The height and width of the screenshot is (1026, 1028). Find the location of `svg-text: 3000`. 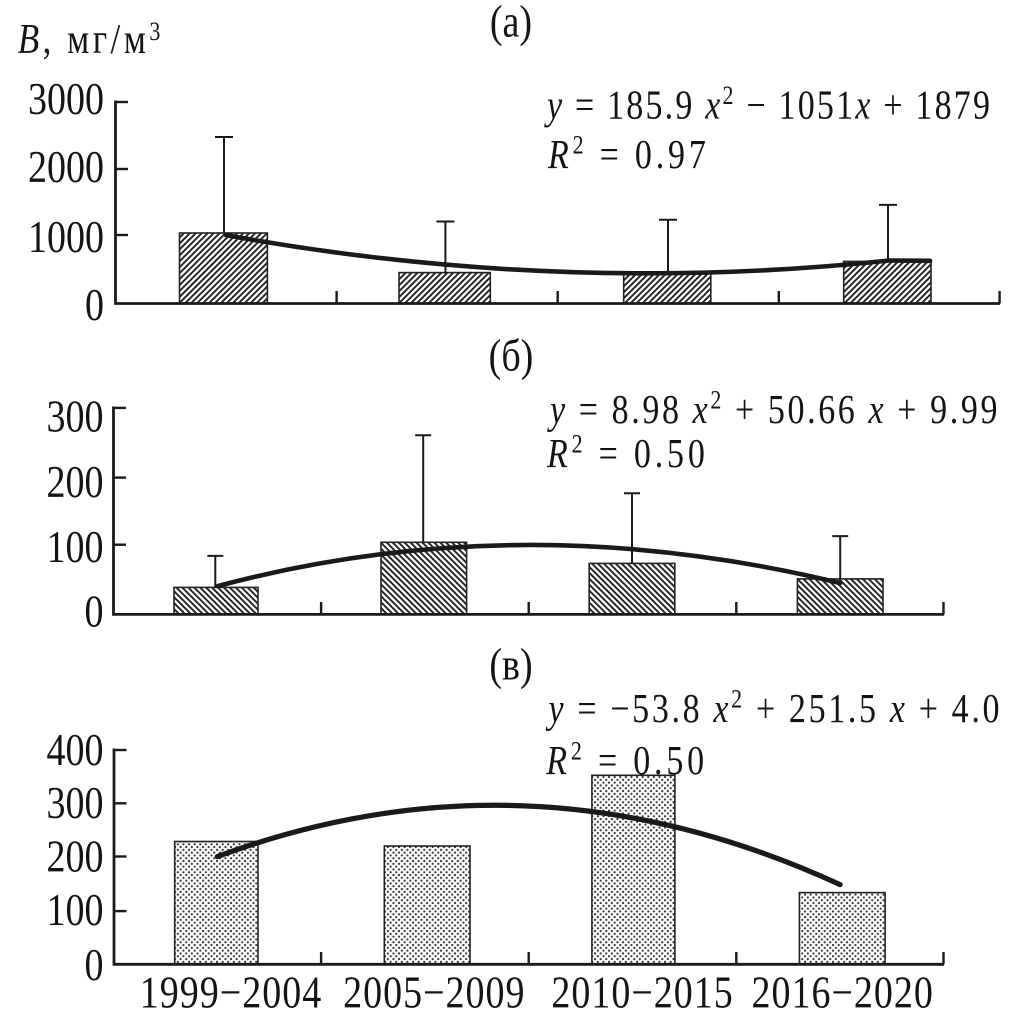

svg-text: 3000 is located at coordinates (66, 100).